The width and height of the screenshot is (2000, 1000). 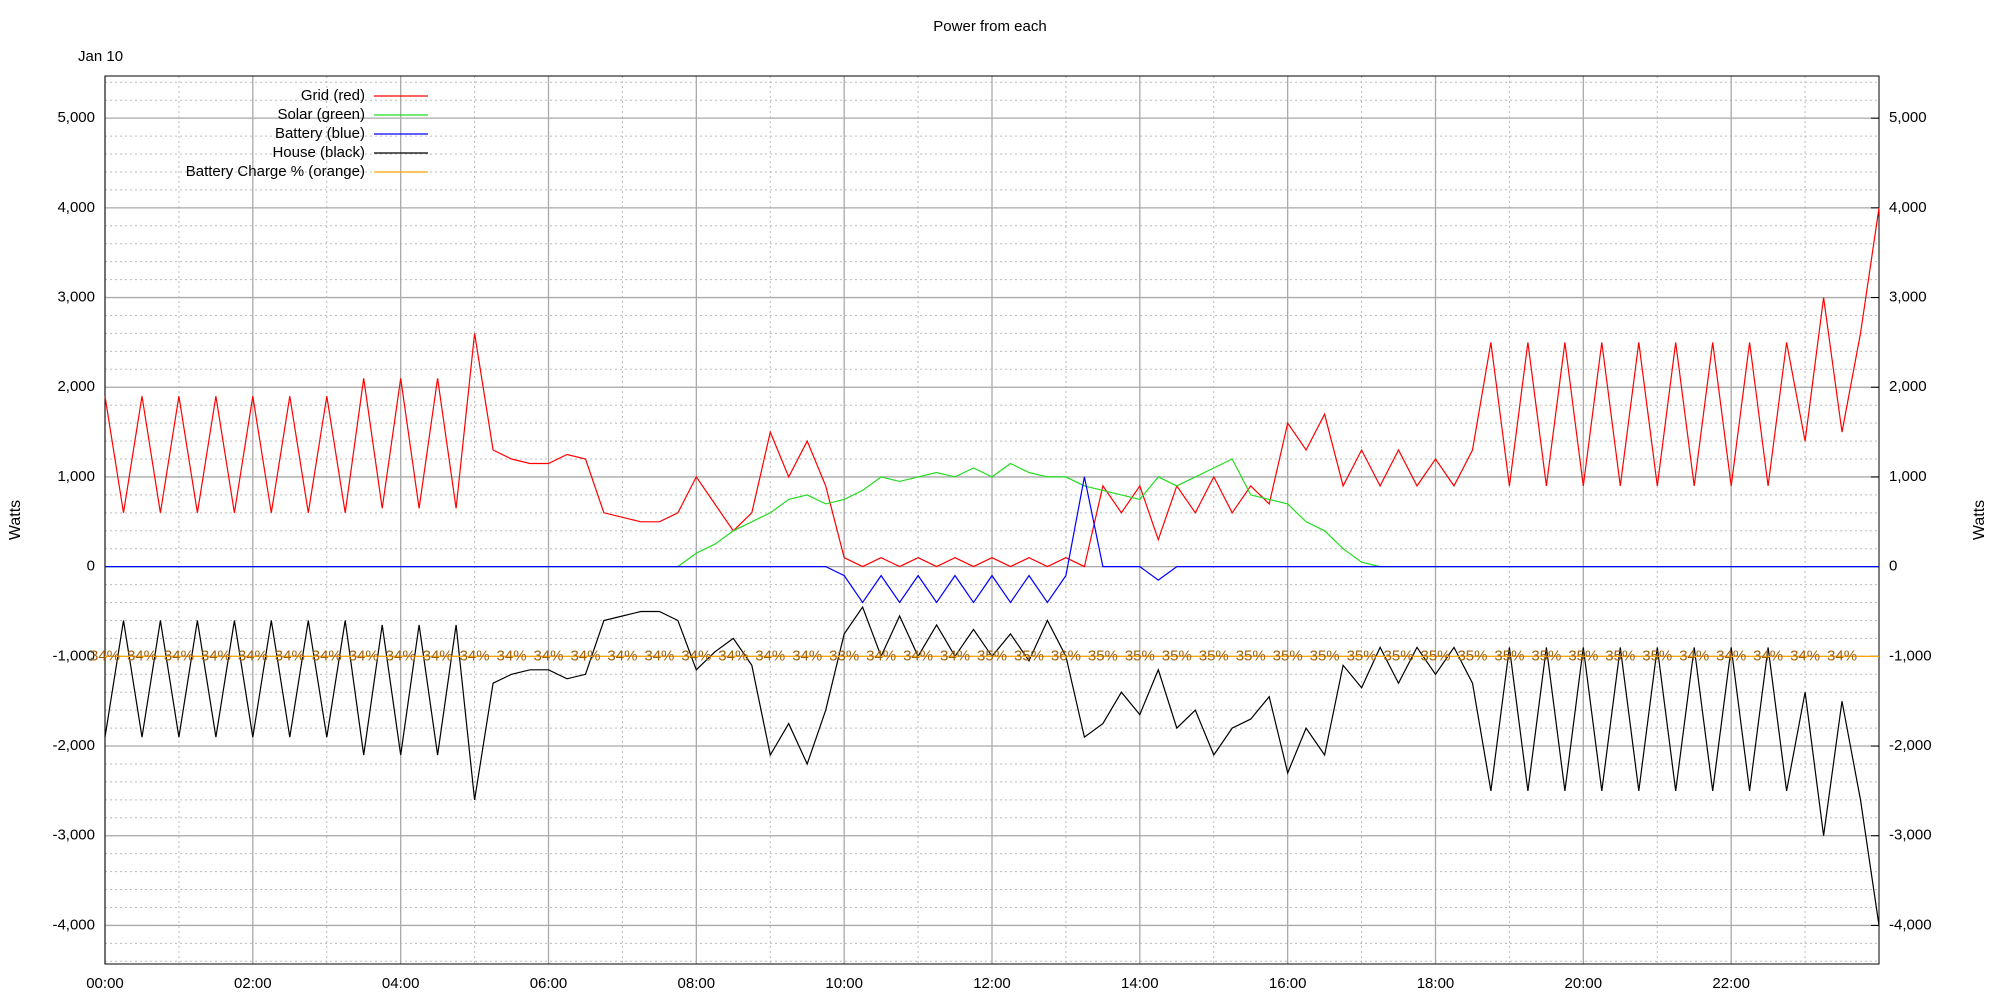 What do you see at coordinates (76, 117) in the screenshot?
I see `y-tick-label: 5,000` at bounding box center [76, 117].